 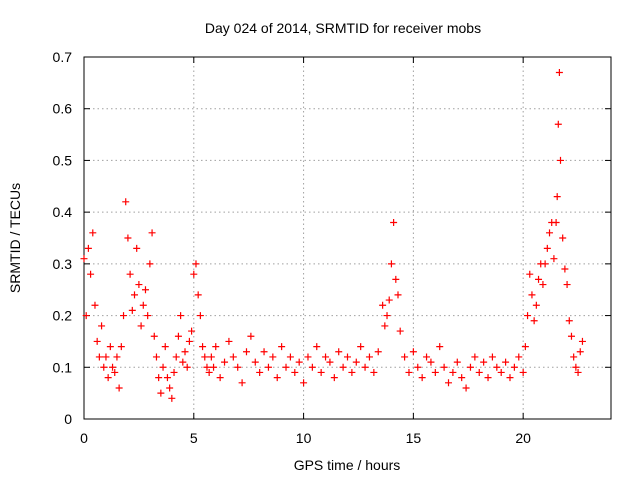 I want to click on x-tick-label: 20, so click(x=523, y=438).